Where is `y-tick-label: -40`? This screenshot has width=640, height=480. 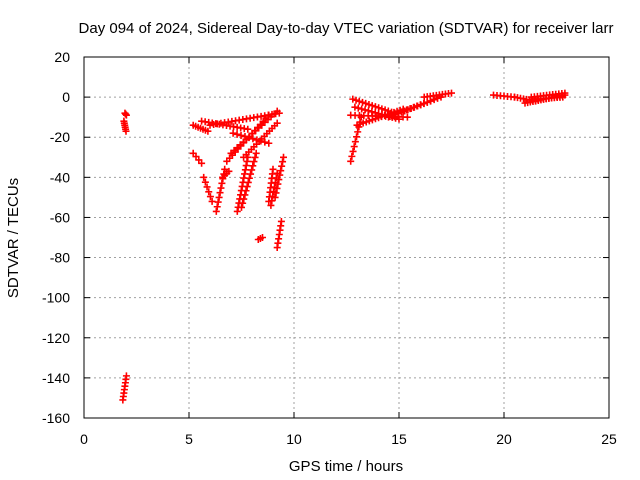
y-tick-label: -40 is located at coordinates (60, 177).